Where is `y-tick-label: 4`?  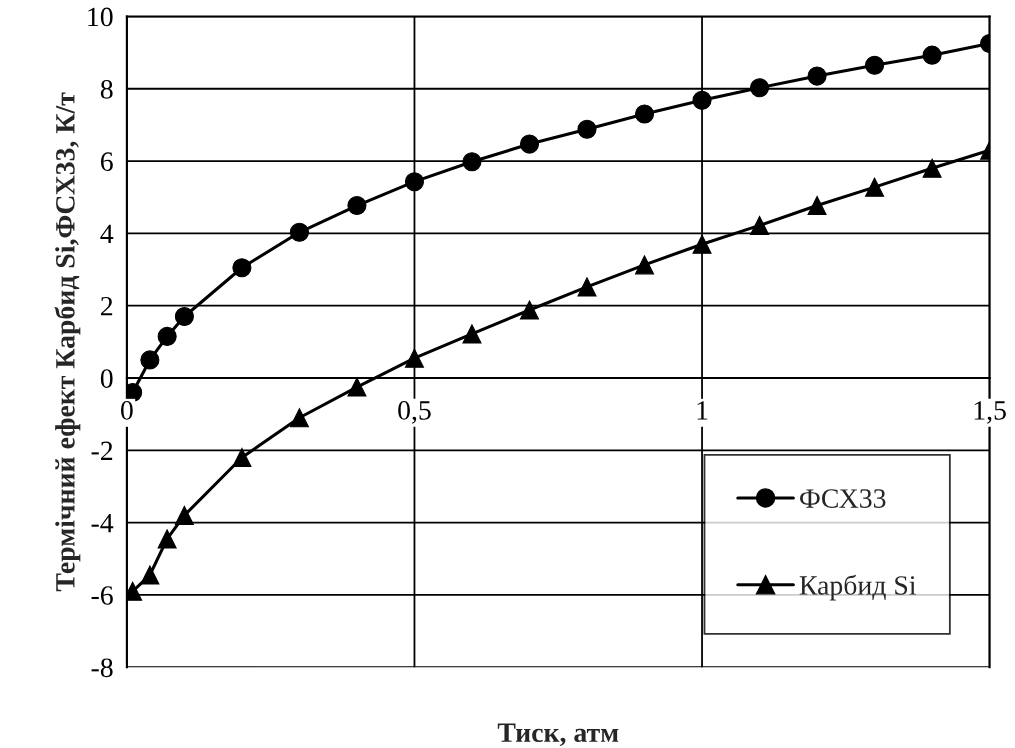 y-tick-label: 4 is located at coordinates (107, 234).